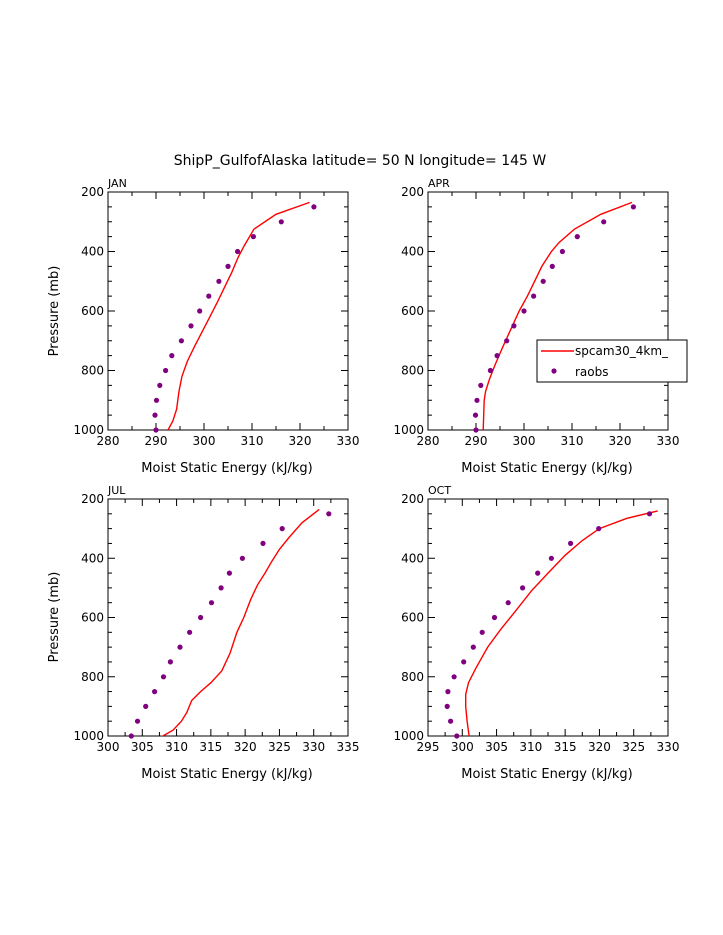 The width and height of the screenshot is (723, 935). Describe the element at coordinates (592, 372) in the screenshot. I see `legend-obs-label: raobs` at that location.